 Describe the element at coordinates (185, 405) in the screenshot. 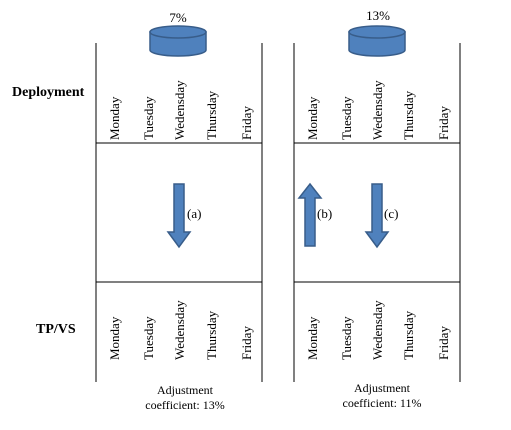

I see `left-coefficient-line2: coefficient: 13%` at that location.